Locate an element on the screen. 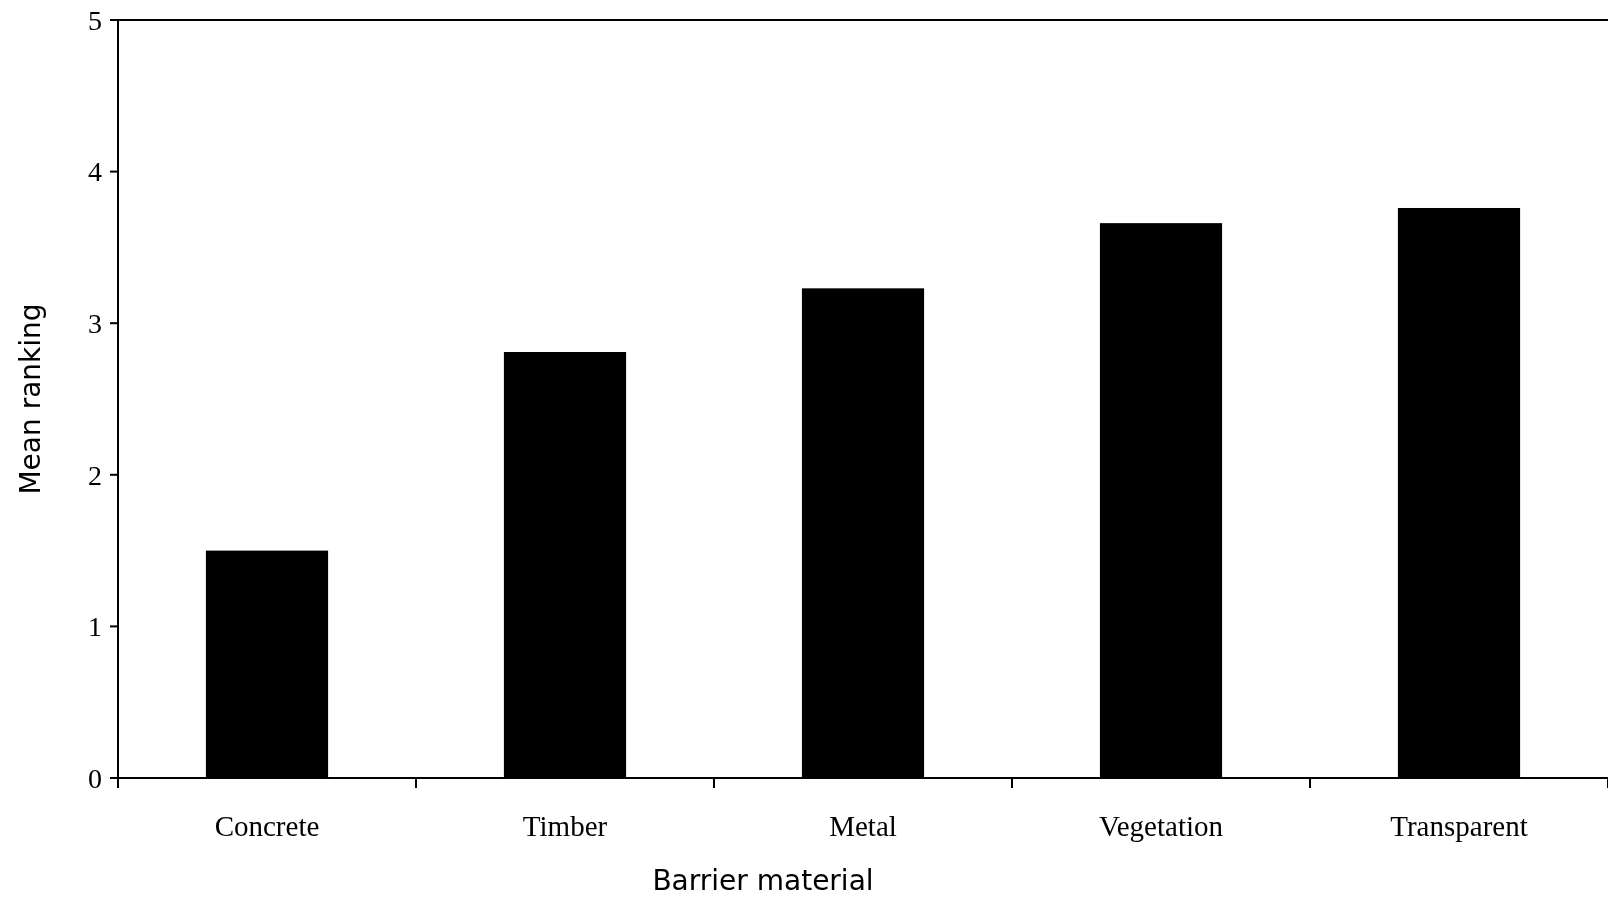  x-tick-label: Transparent is located at coordinates (1459, 826).